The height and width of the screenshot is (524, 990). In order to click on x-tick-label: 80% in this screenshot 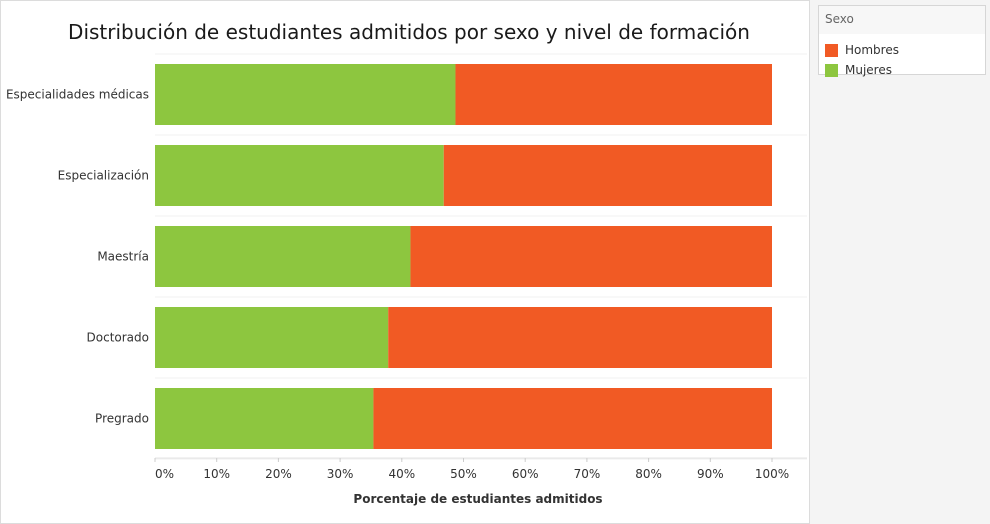, I will do `click(648, 474)`.